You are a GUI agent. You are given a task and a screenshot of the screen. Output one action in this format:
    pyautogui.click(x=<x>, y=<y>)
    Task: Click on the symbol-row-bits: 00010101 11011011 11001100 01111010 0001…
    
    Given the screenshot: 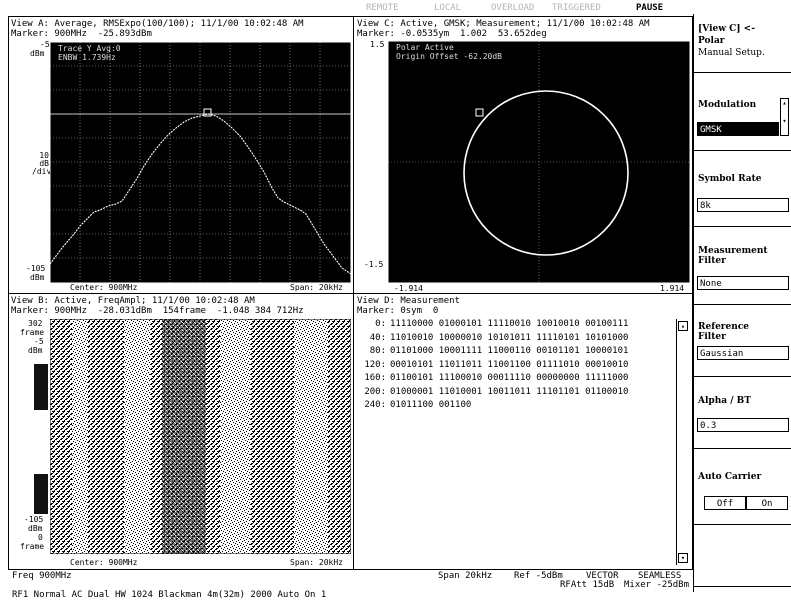 What is the action you would take?
    pyautogui.click(x=509, y=364)
    